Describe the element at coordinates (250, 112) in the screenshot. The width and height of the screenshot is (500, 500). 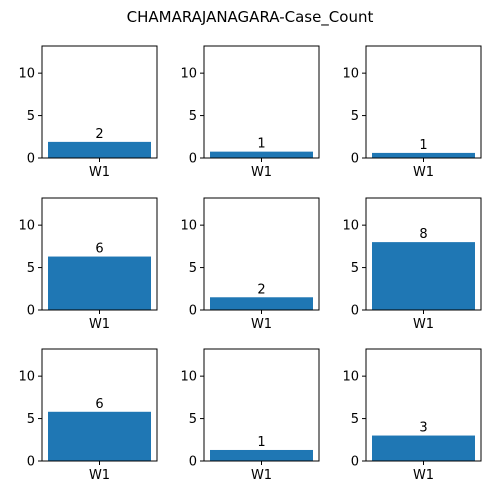
I see `subplot-2: 0 5 10 W1 1` at that location.